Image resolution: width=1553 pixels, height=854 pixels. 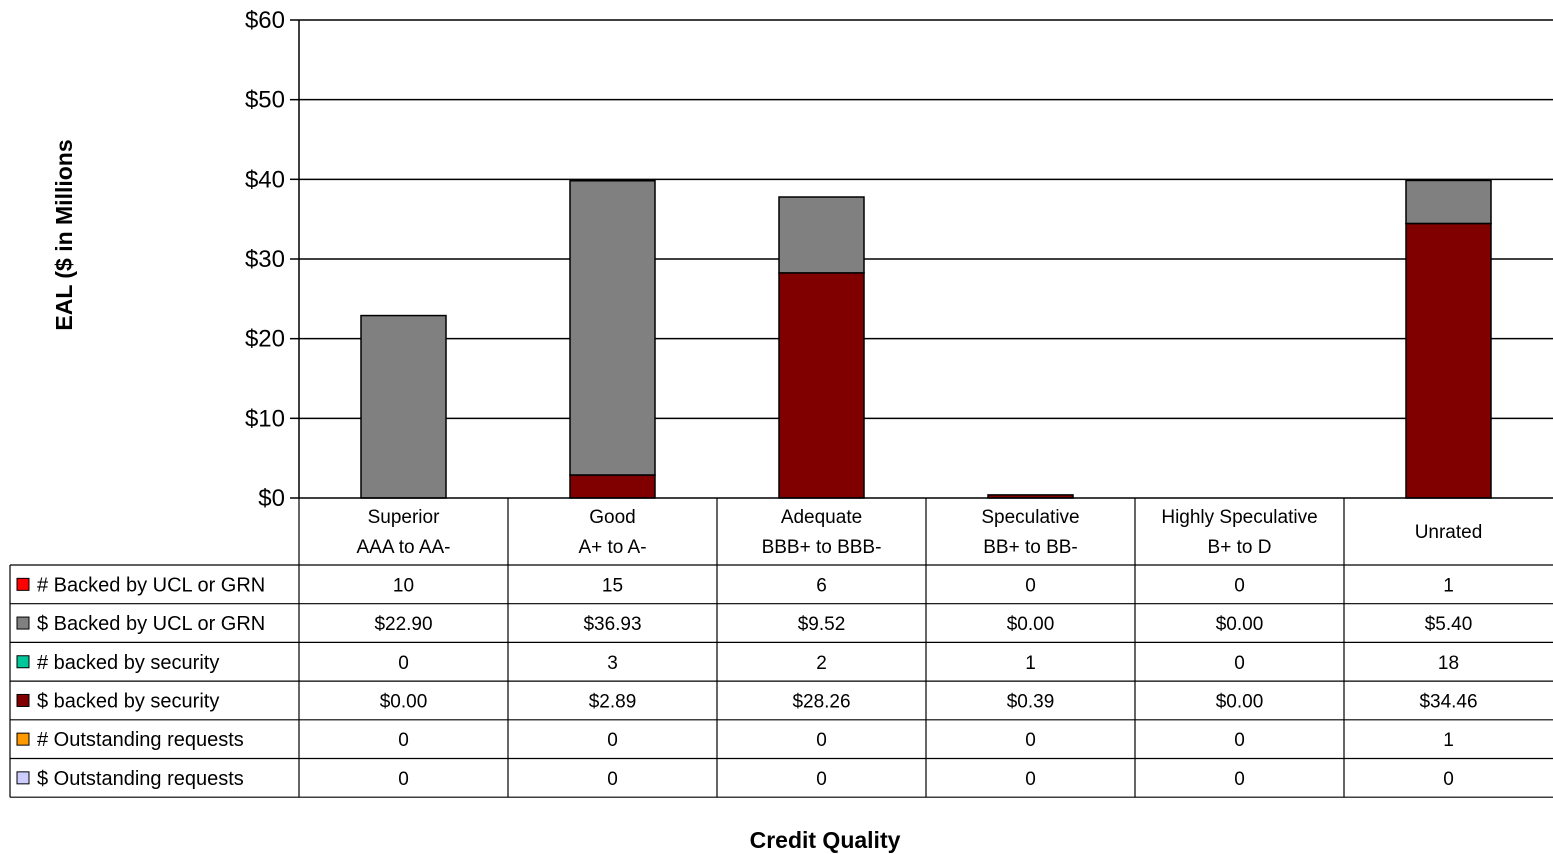 I want to click on y-tick-label: $10, so click(x=265, y=418).